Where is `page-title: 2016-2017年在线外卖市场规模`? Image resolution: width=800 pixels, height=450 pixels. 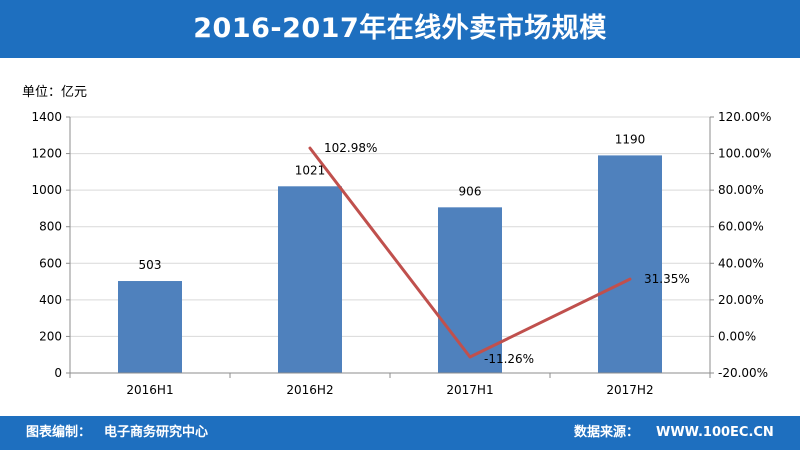 page-title: 2016-2017年在线外卖市场规模 is located at coordinates (400, 28).